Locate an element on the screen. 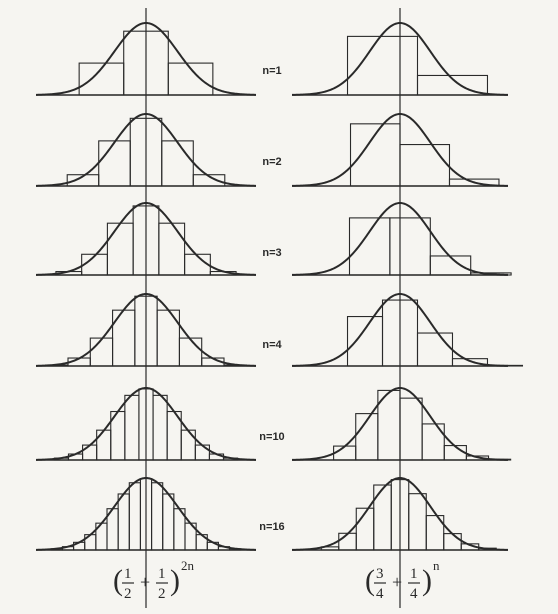 The width and height of the screenshot is (558, 614). row-label: n=16 is located at coordinates (271, 527).